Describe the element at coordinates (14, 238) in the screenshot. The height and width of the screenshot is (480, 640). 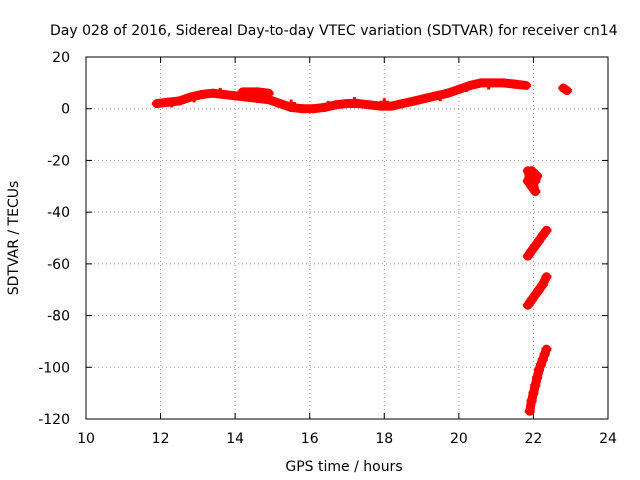
I see `y-axis-label: SDTVAR / TECUs` at that location.